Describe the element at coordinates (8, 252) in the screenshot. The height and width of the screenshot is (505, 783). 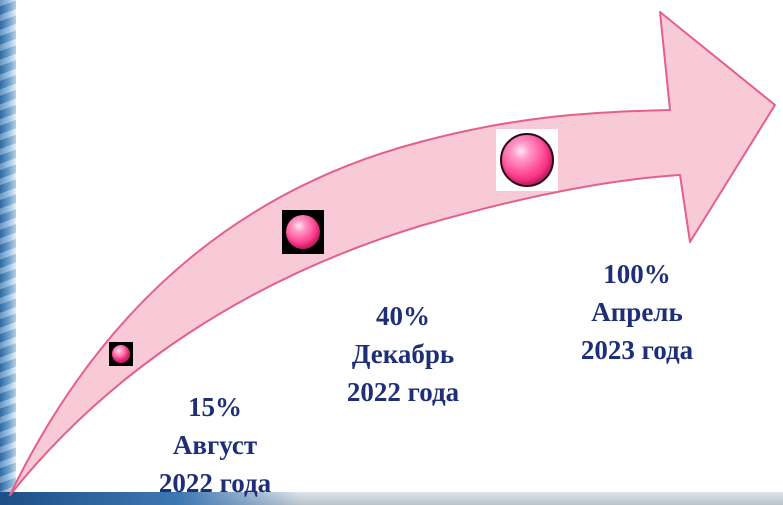
I see `background-left-strip` at that location.